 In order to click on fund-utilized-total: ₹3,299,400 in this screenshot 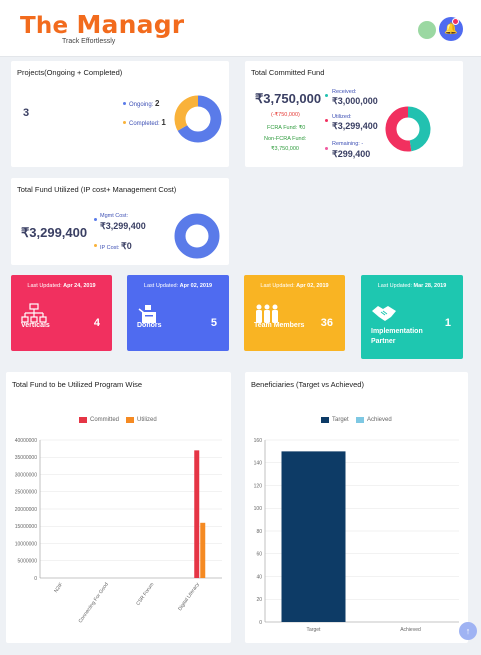, I will do `click(54, 232)`.